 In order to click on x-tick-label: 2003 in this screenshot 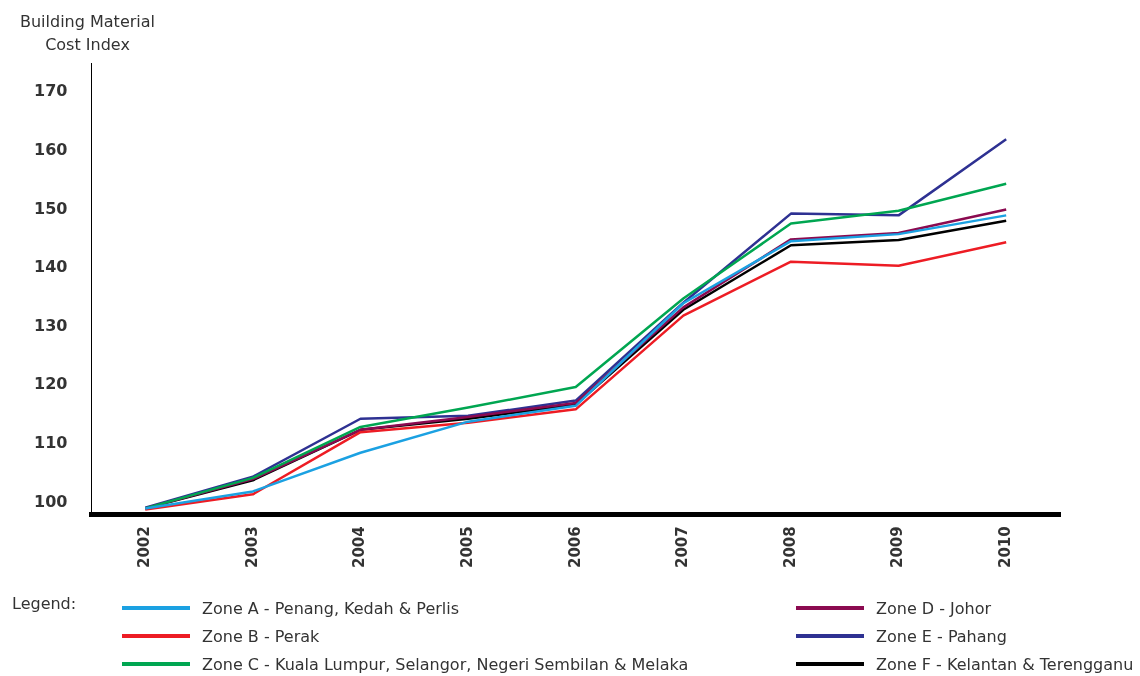, I will do `click(251, 547)`.